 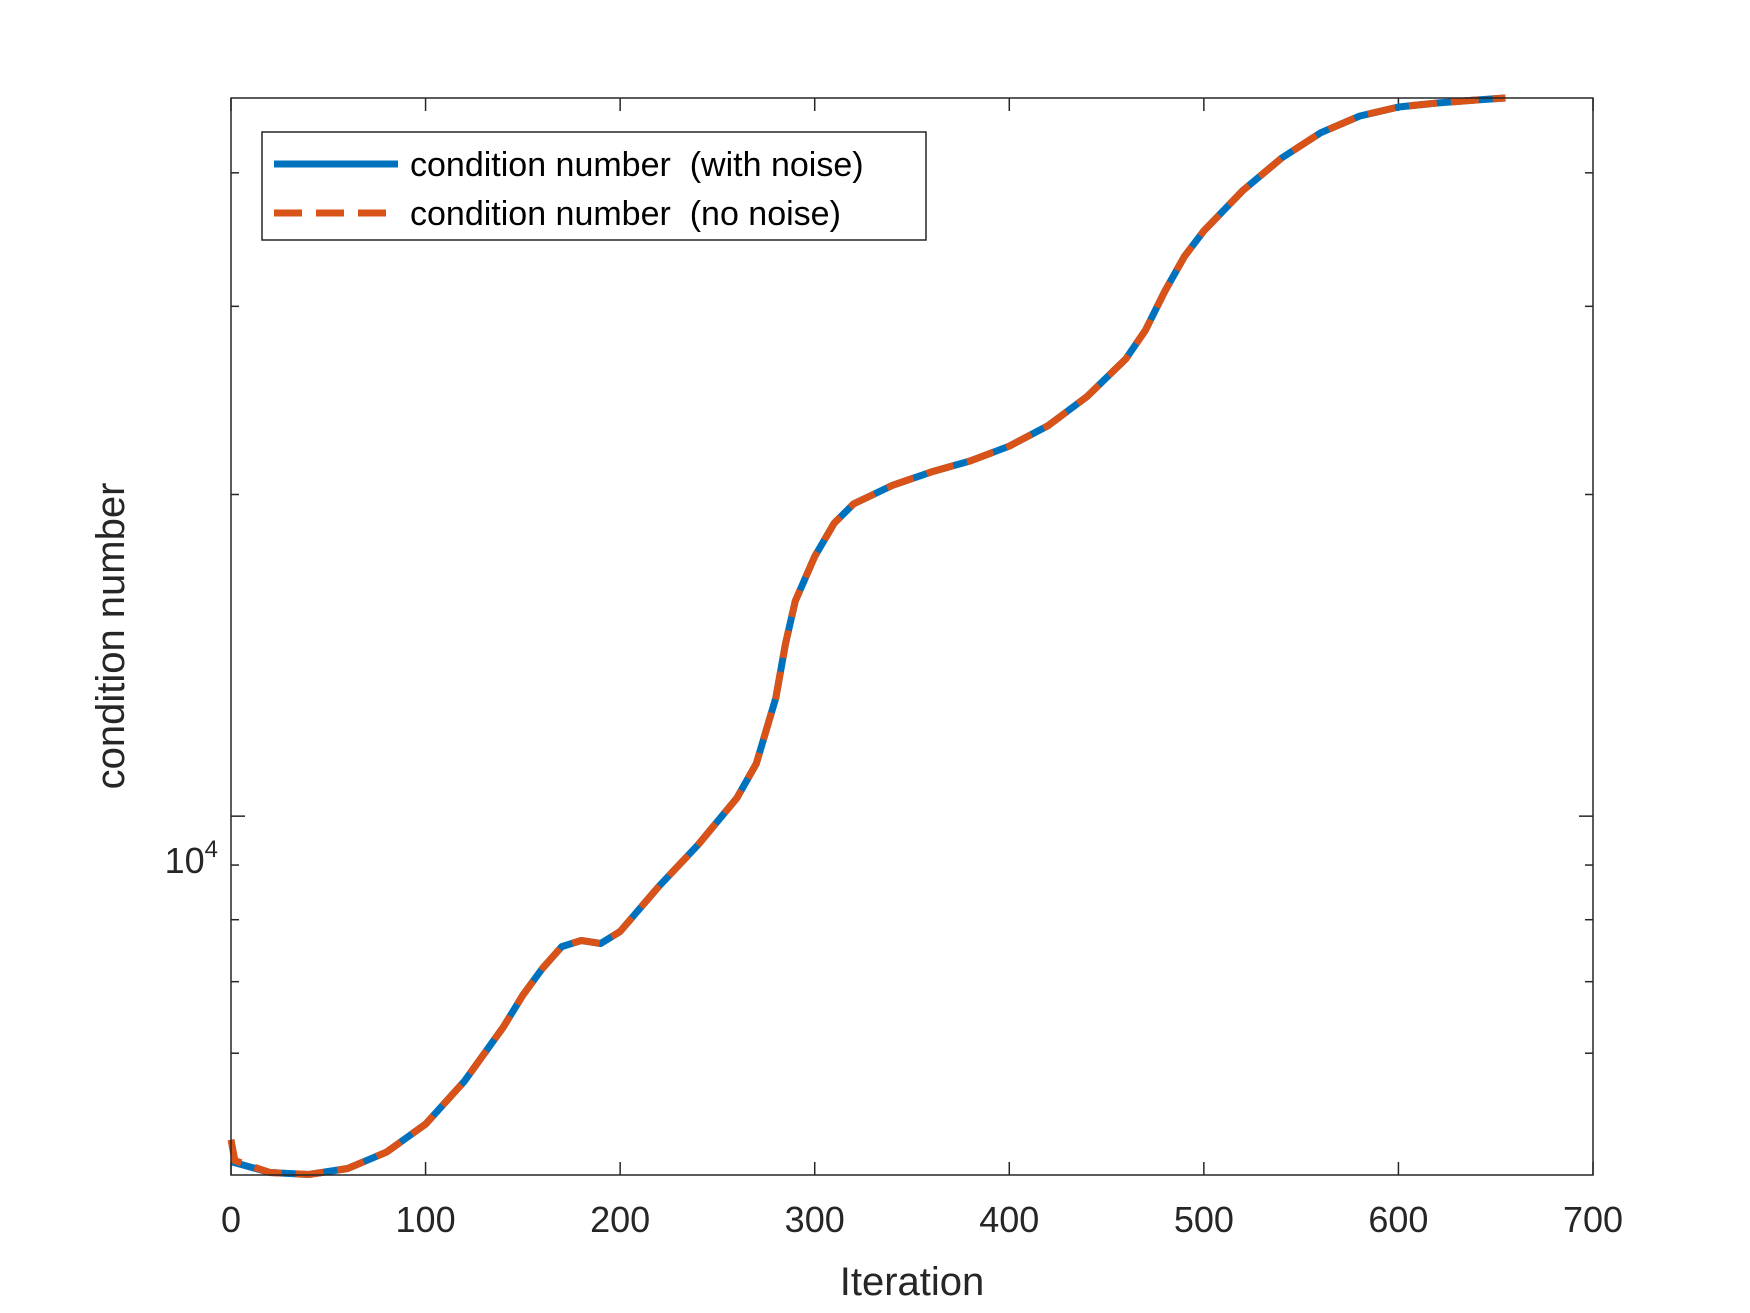 I want to click on x-axis-label: Iteration, so click(x=912, y=1282).